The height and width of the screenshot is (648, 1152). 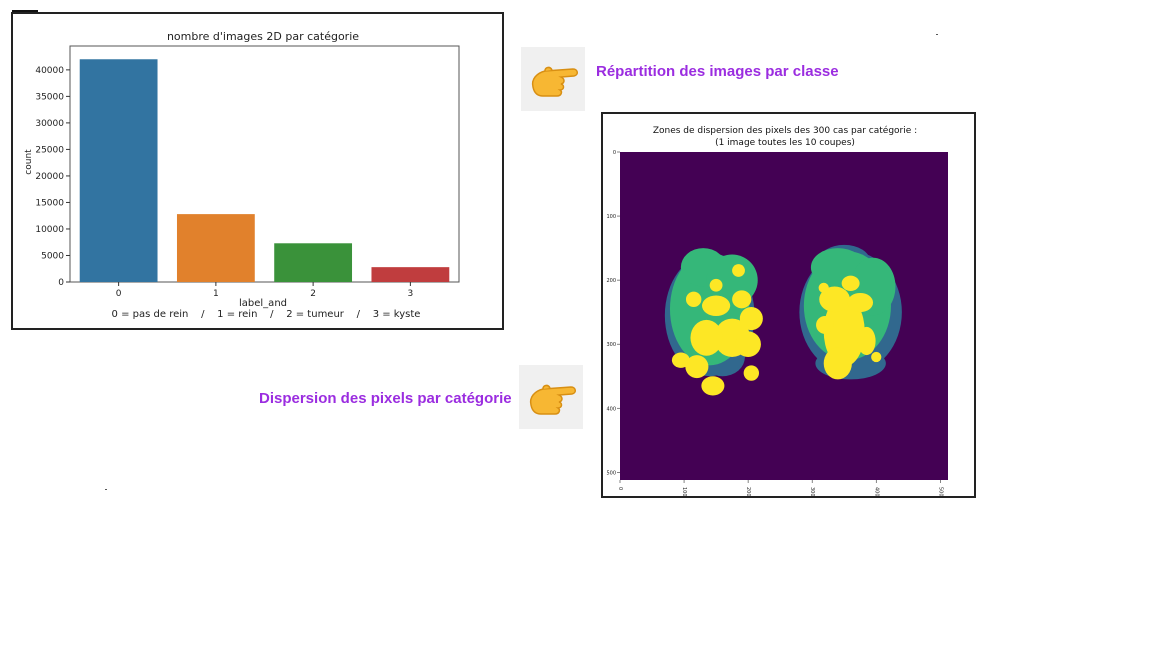 What do you see at coordinates (717, 71) in the screenshot?
I see `callout-repartition: Répartition des images par classe` at bounding box center [717, 71].